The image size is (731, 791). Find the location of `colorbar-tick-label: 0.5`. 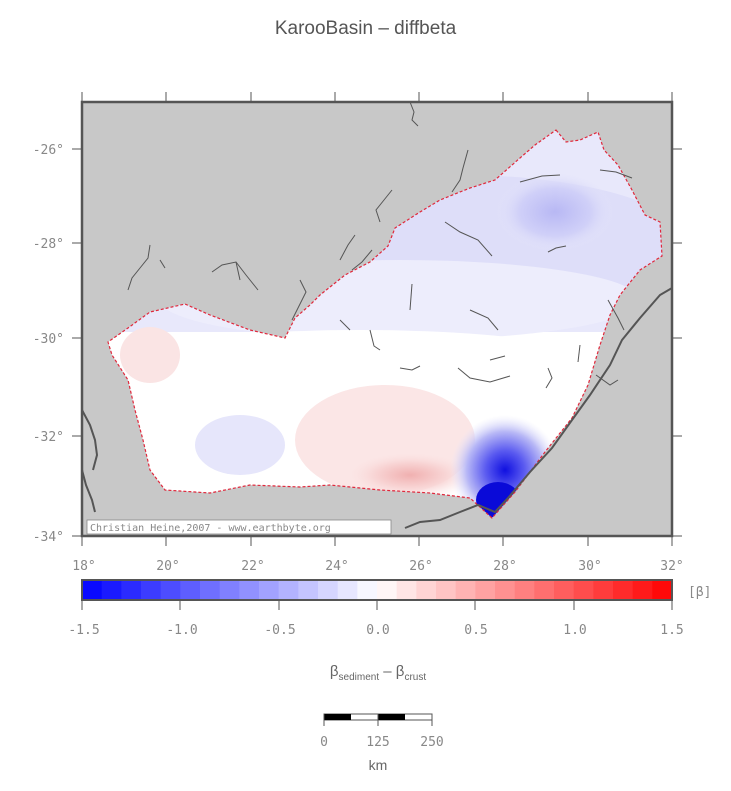

colorbar-tick-label: 0.5 is located at coordinates (475, 630).